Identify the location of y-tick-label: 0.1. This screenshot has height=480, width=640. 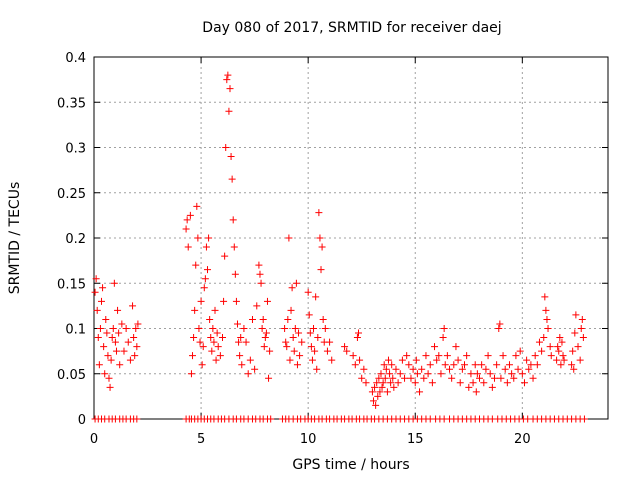
(75, 330).